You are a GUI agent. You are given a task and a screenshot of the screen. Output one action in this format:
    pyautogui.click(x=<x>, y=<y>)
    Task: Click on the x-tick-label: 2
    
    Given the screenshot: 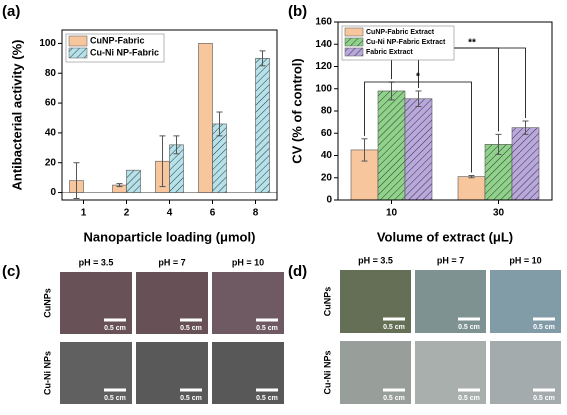 What is the action you would take?
    pyautogui.click(x=127, y=213)
    